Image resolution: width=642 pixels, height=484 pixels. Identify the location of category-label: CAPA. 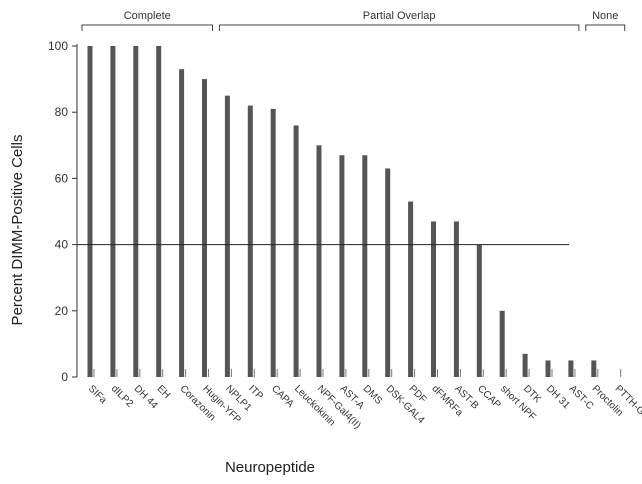
(282, 396).